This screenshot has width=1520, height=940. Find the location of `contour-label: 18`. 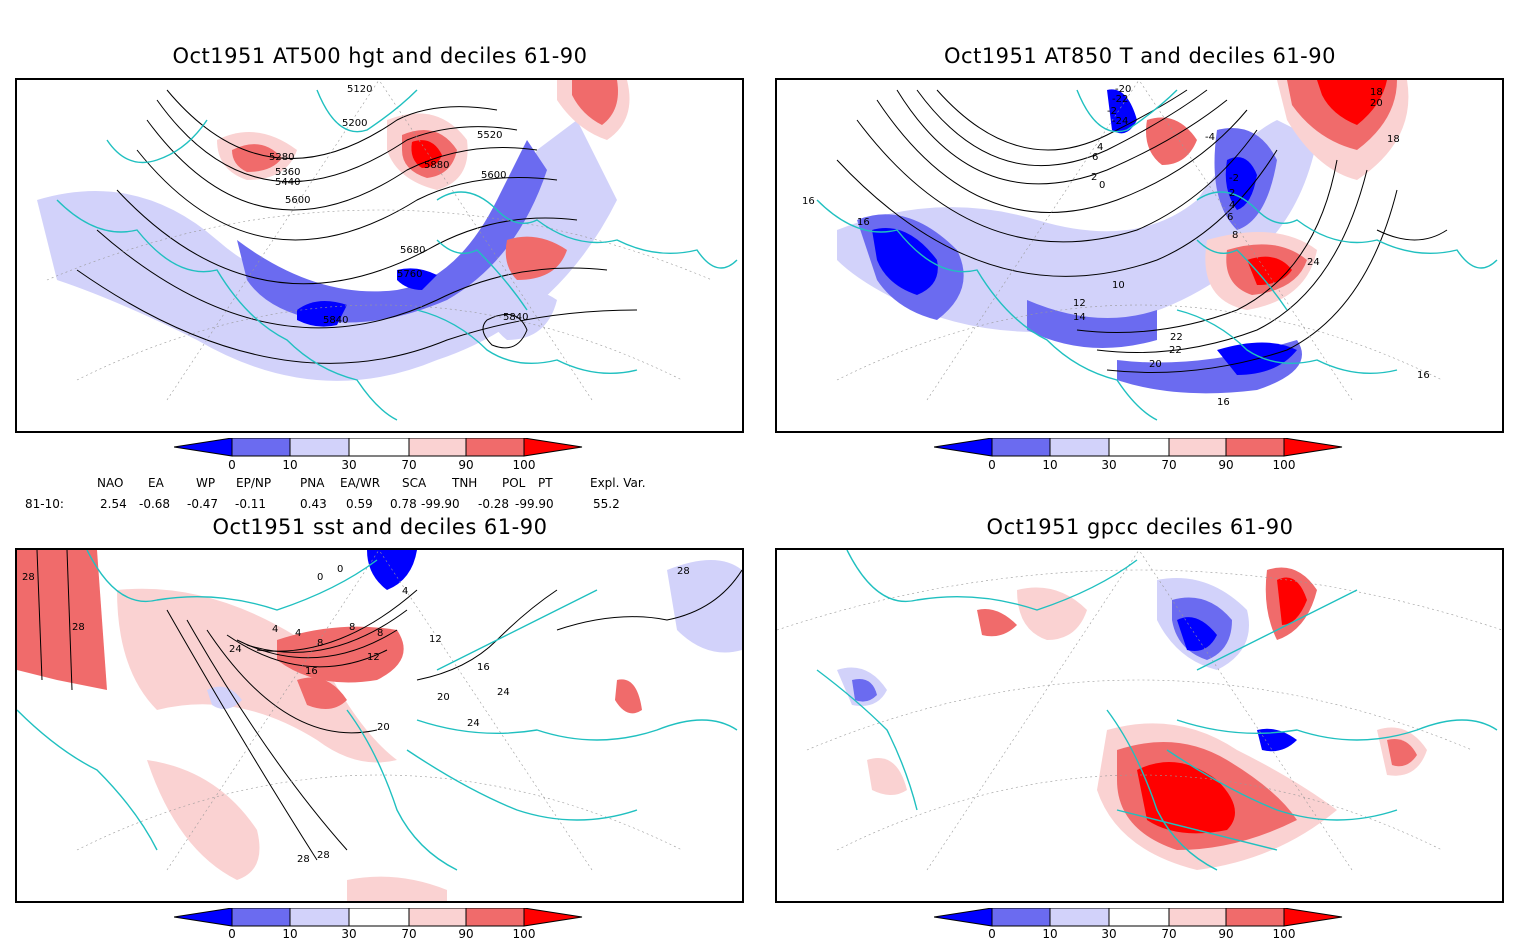

contour-label: 18 is located at coordinates (1376, 92).